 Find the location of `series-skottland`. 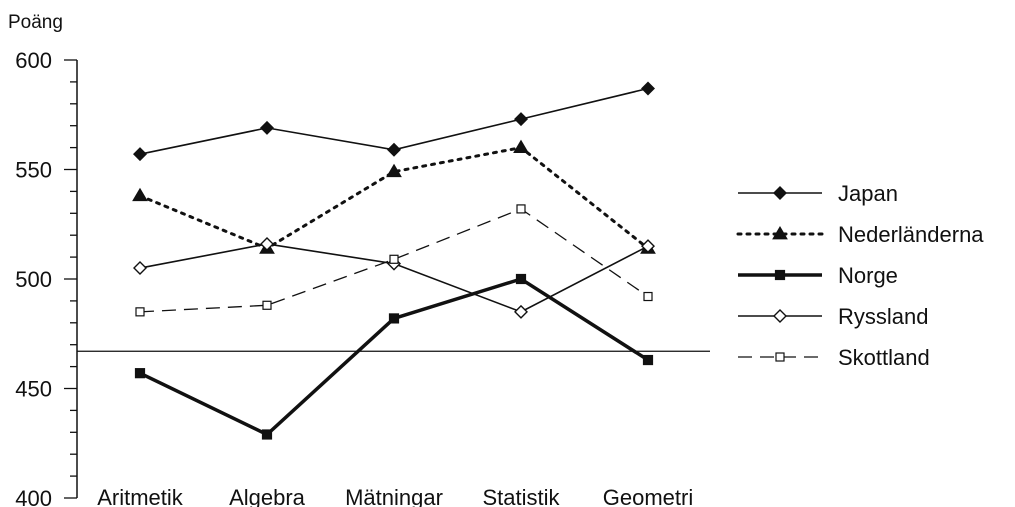

series-skottland is located at coordinates (394, 260).